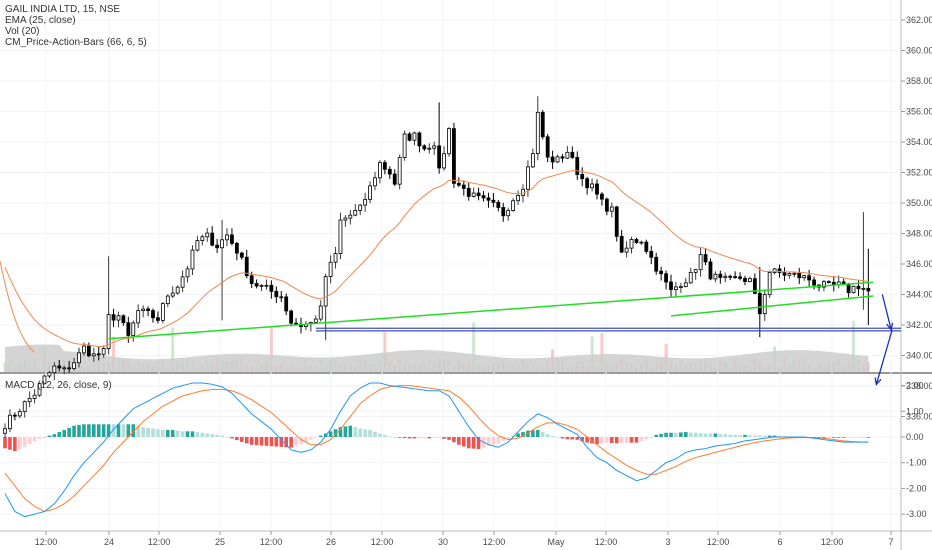 This screenshot has width=932, height=550. Describe the element at coordinates (76, 42) in the screenshot. I see `cm-price-action-legend: CM_Price-Action-Bars (66, 6, 5)` at that location.